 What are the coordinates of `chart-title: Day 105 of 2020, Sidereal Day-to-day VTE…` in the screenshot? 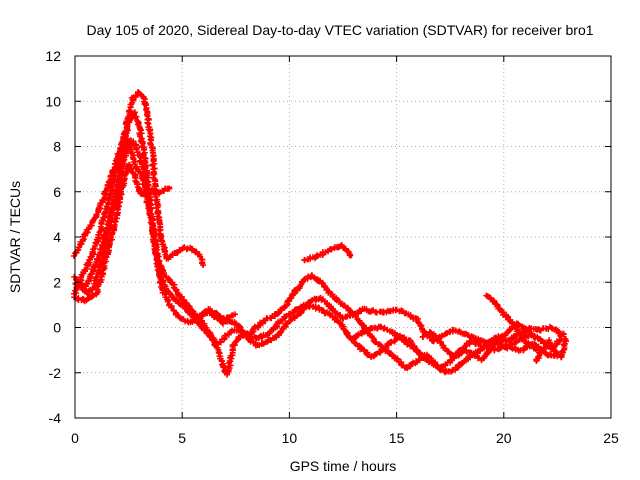 It's located at (339, 30).